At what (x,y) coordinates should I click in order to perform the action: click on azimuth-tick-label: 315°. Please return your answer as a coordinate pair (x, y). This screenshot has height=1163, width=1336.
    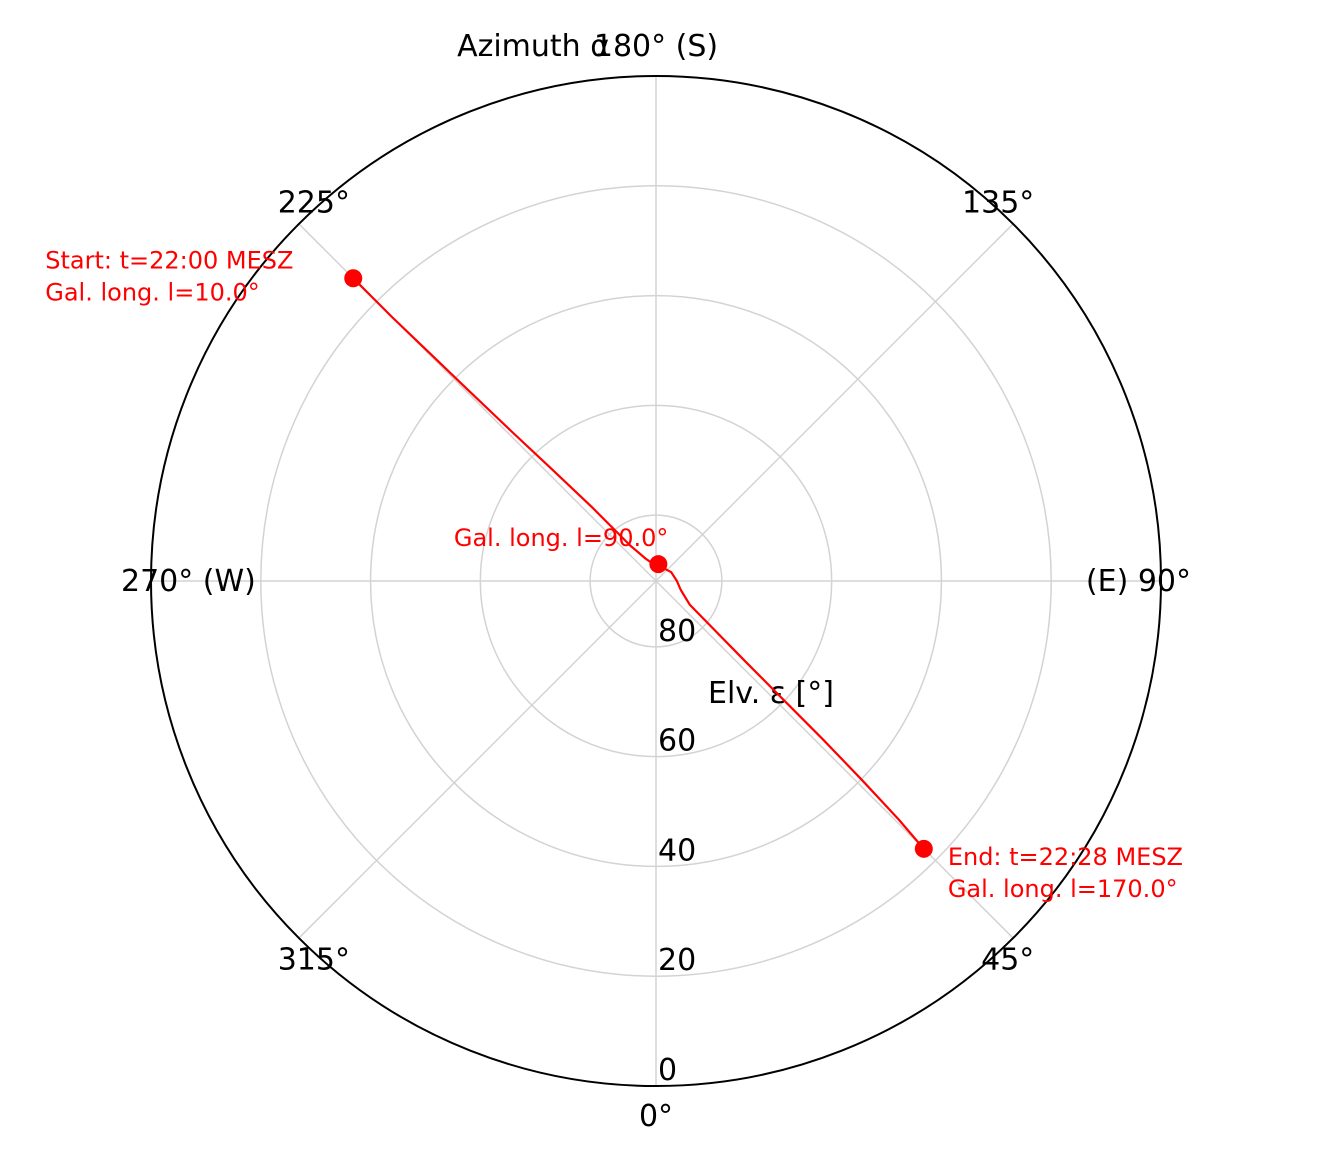
    Looking at the image, I should click on (314, 959).